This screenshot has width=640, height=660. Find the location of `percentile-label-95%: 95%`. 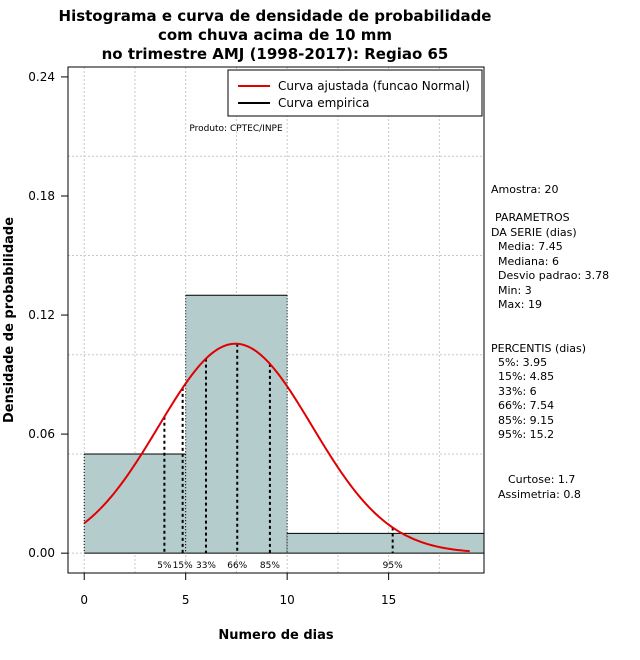

percentile-label-95%: 95% is located at coordinates (393, 566).